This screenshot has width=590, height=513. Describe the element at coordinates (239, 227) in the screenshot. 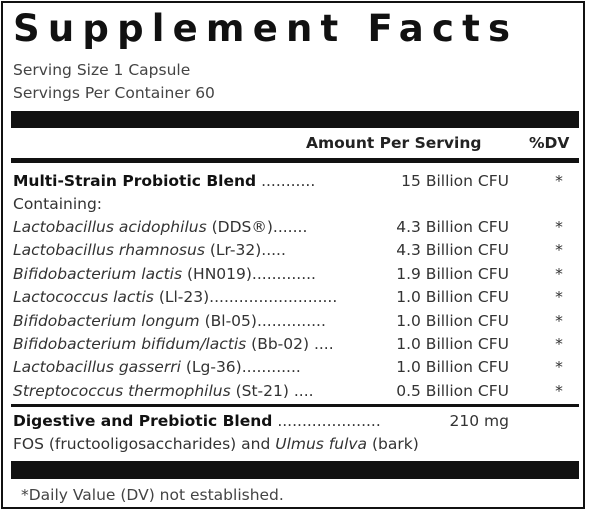

I see `strain-code: (DDS®)` at that location.